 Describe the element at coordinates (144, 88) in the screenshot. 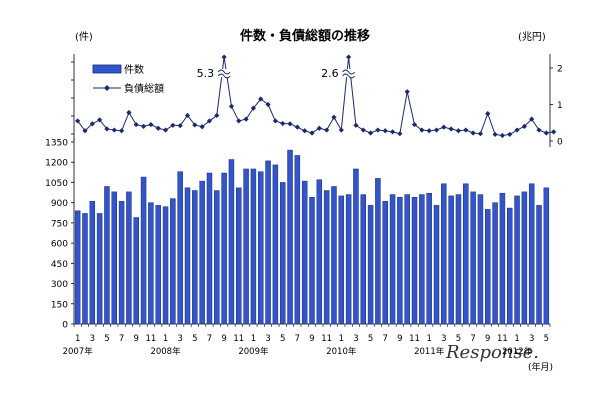

I see `legend-line-label: 負債総額` at that location.